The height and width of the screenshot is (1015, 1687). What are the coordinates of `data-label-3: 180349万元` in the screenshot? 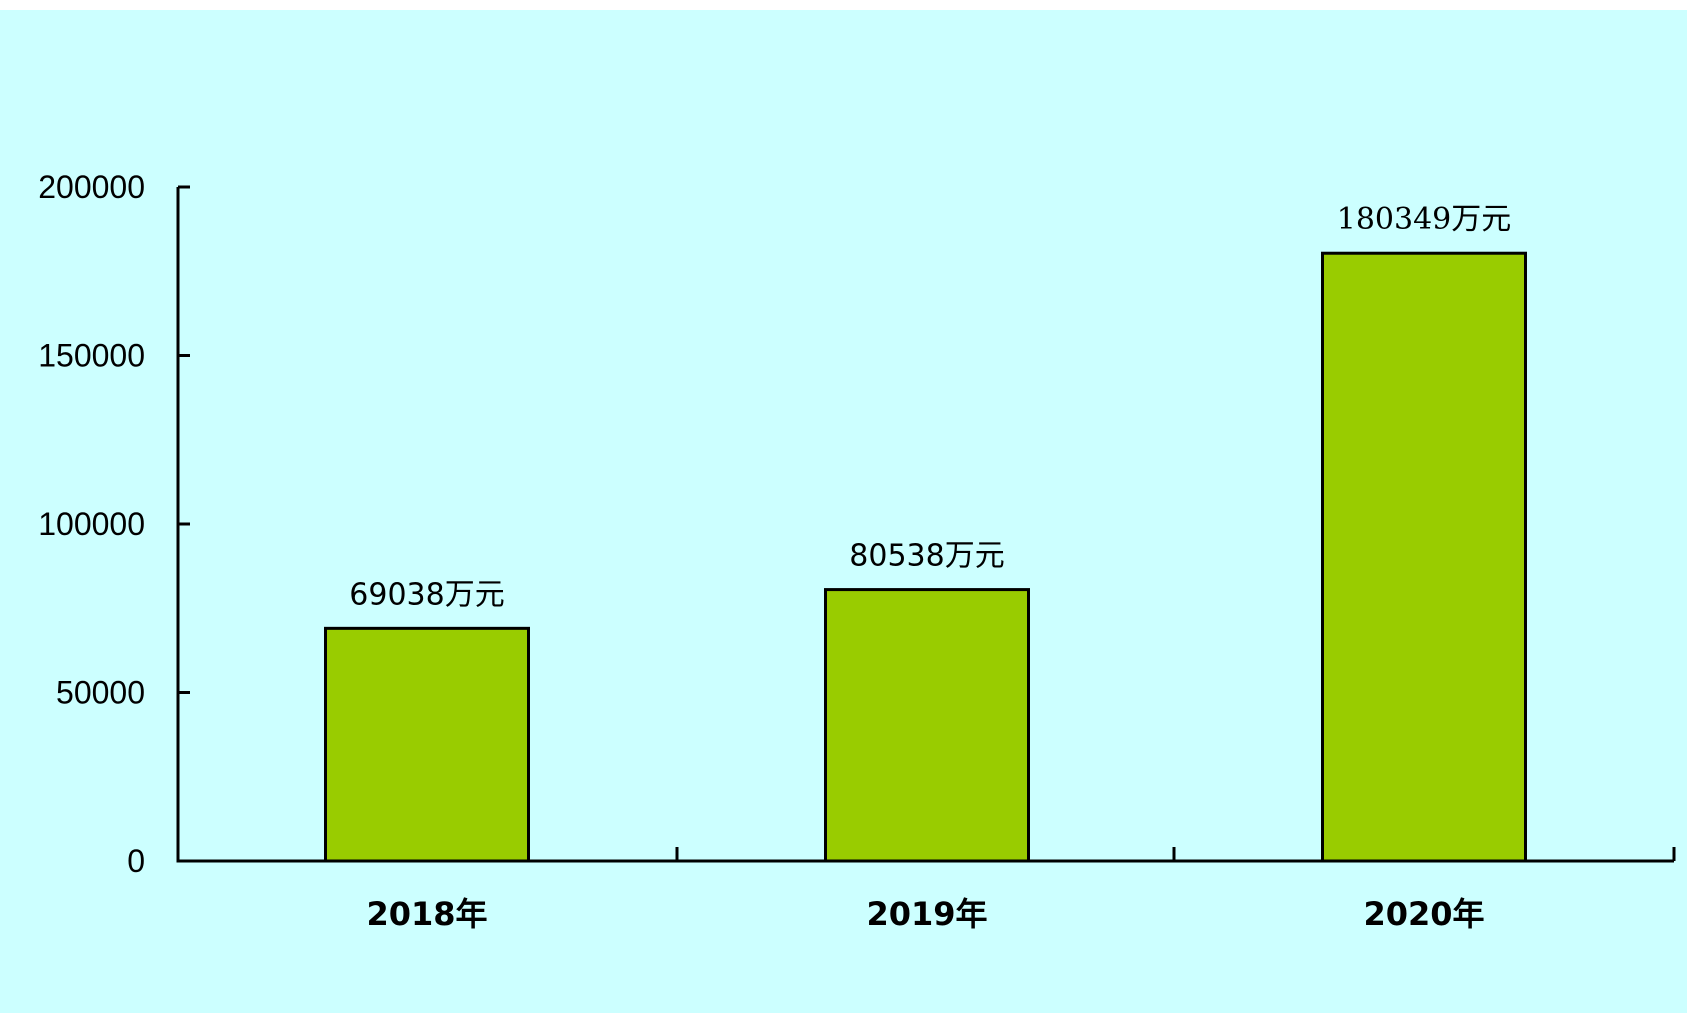 It's located at (1424, 219).